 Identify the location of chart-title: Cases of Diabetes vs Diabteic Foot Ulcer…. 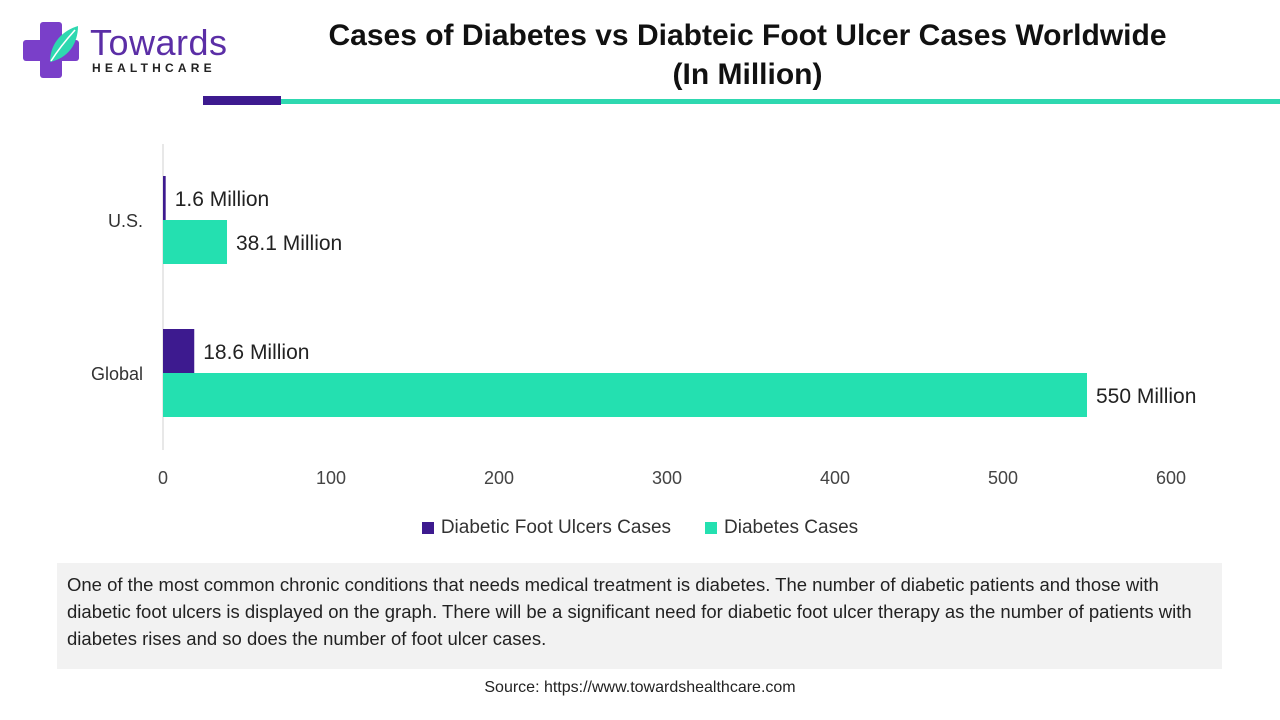
(747, 55).